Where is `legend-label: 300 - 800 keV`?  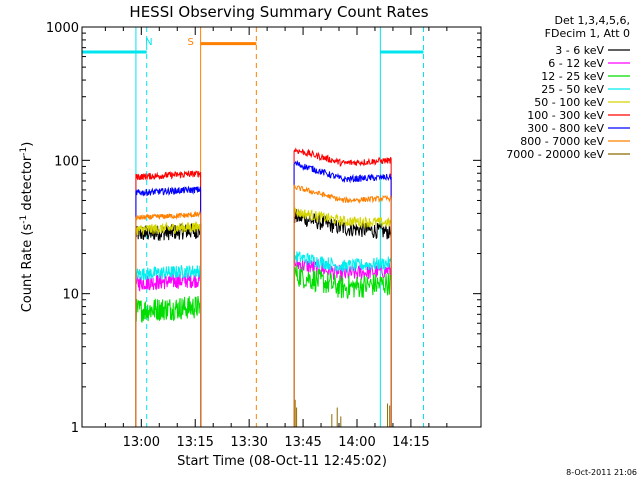 legend-label: 300 - 800 keV is located at coordinates (565, 128).